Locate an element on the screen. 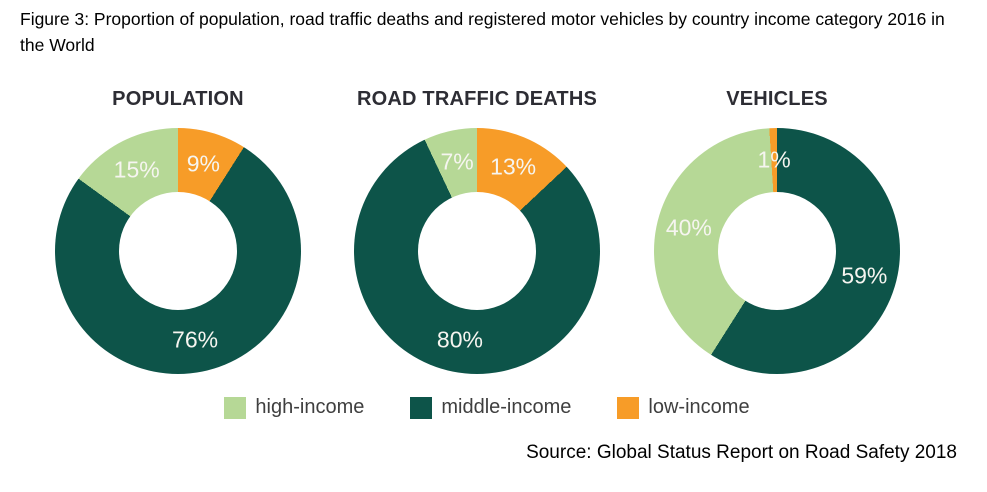  legend-item-middle-income: middle-income is located at coordinates (490, 407).